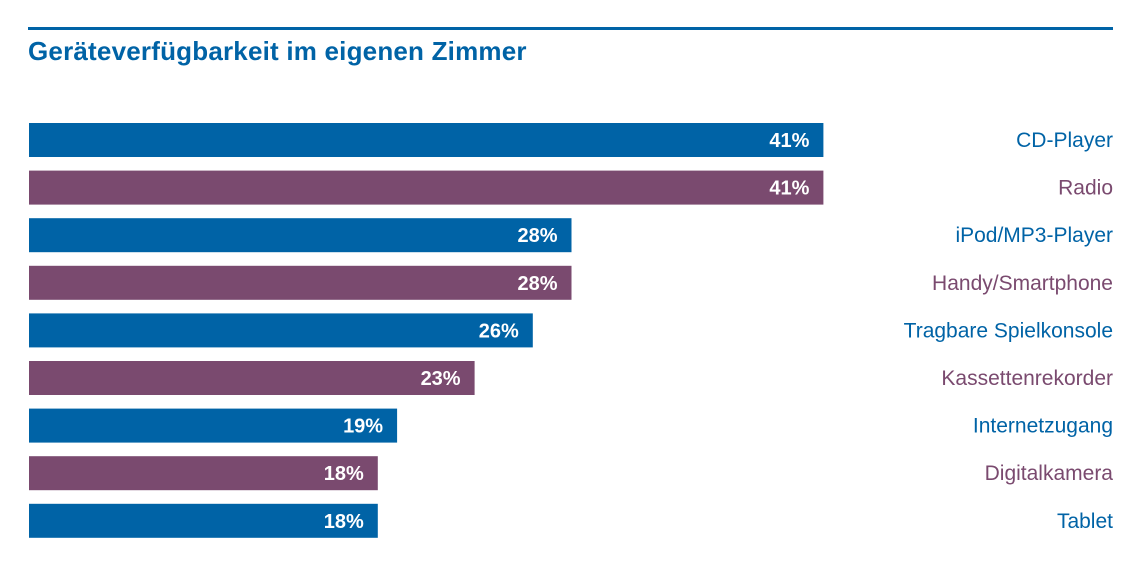  I want to click on bar-row: 28% iPod/MP3-Player, so click(571, 235).